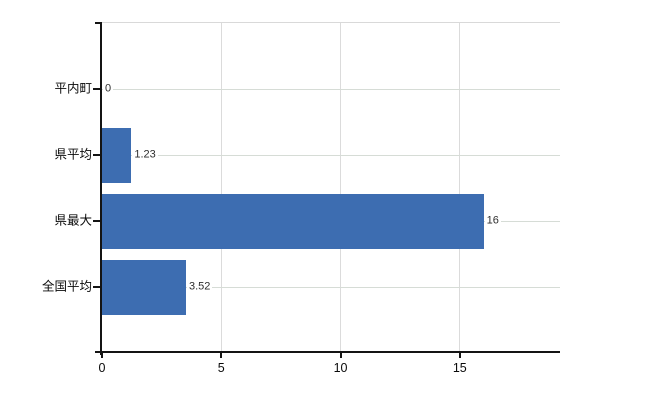 This screenshot has width=650, height=400. I want to click on x-axis-line, so click(327, 352).